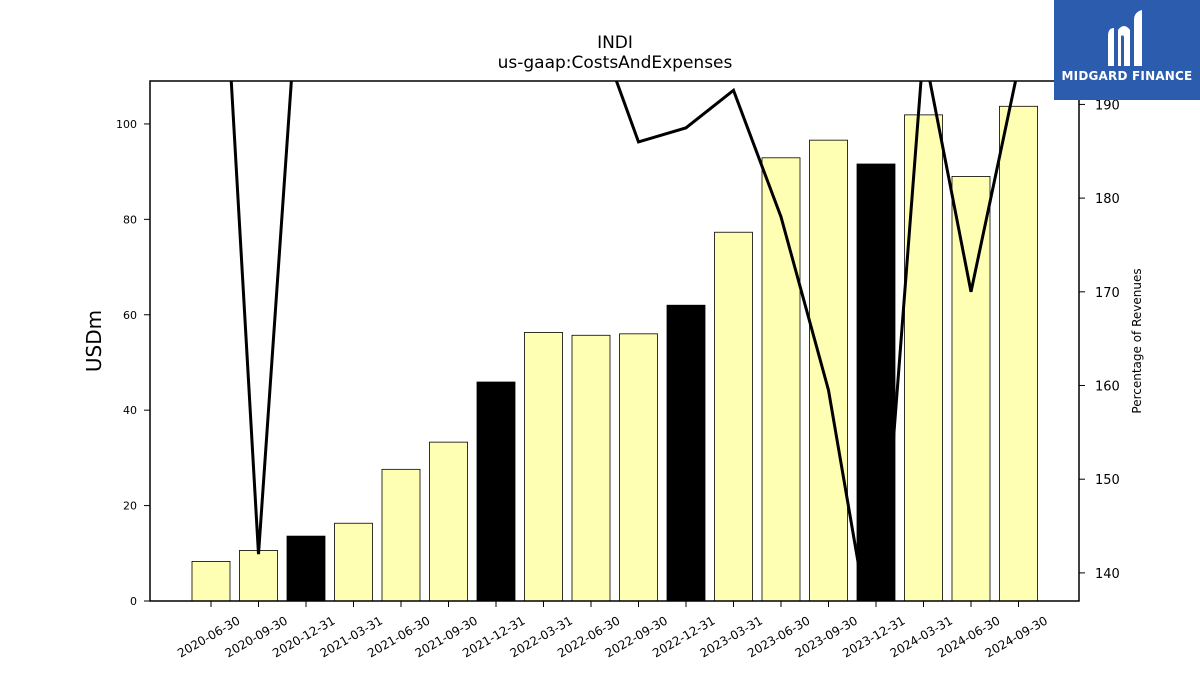  What do you see at coordinates (130, 410) in the screenshot?
I see `y-tick-label: 40` at bounding box center [130, 410].